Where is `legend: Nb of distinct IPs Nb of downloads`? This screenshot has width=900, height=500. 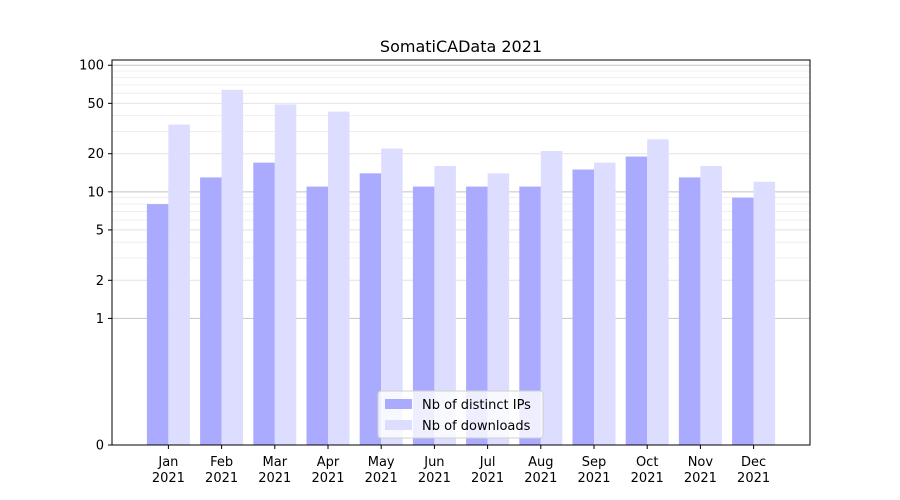 legend: Nb of distinct IPs Nb of downloads is located at coordinates (460, 414).